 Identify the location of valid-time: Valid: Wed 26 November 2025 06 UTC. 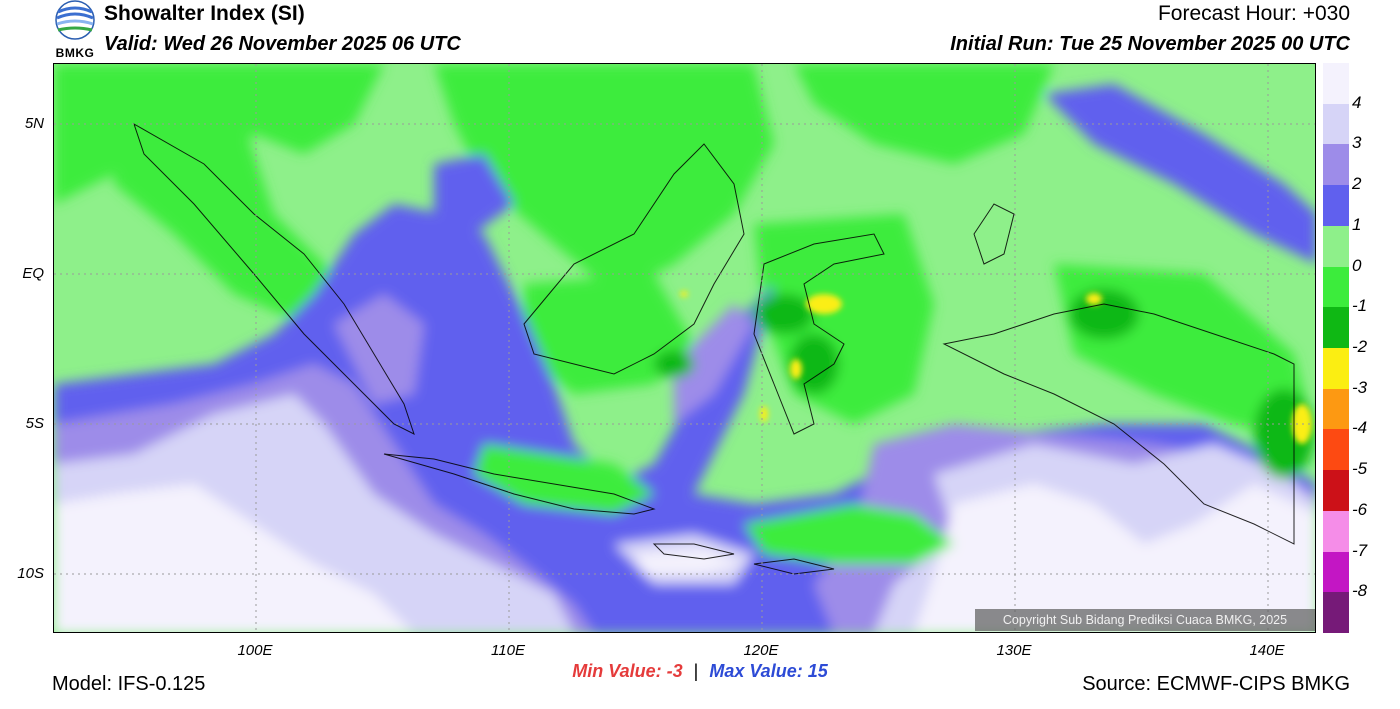
(282, 44).